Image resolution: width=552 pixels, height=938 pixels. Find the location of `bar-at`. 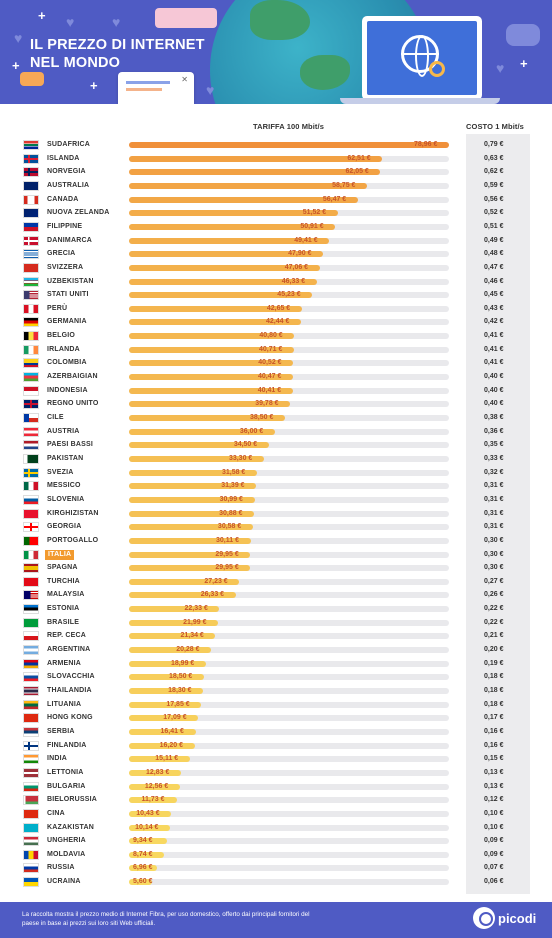

bar-at is located at coordinates (202, 431).